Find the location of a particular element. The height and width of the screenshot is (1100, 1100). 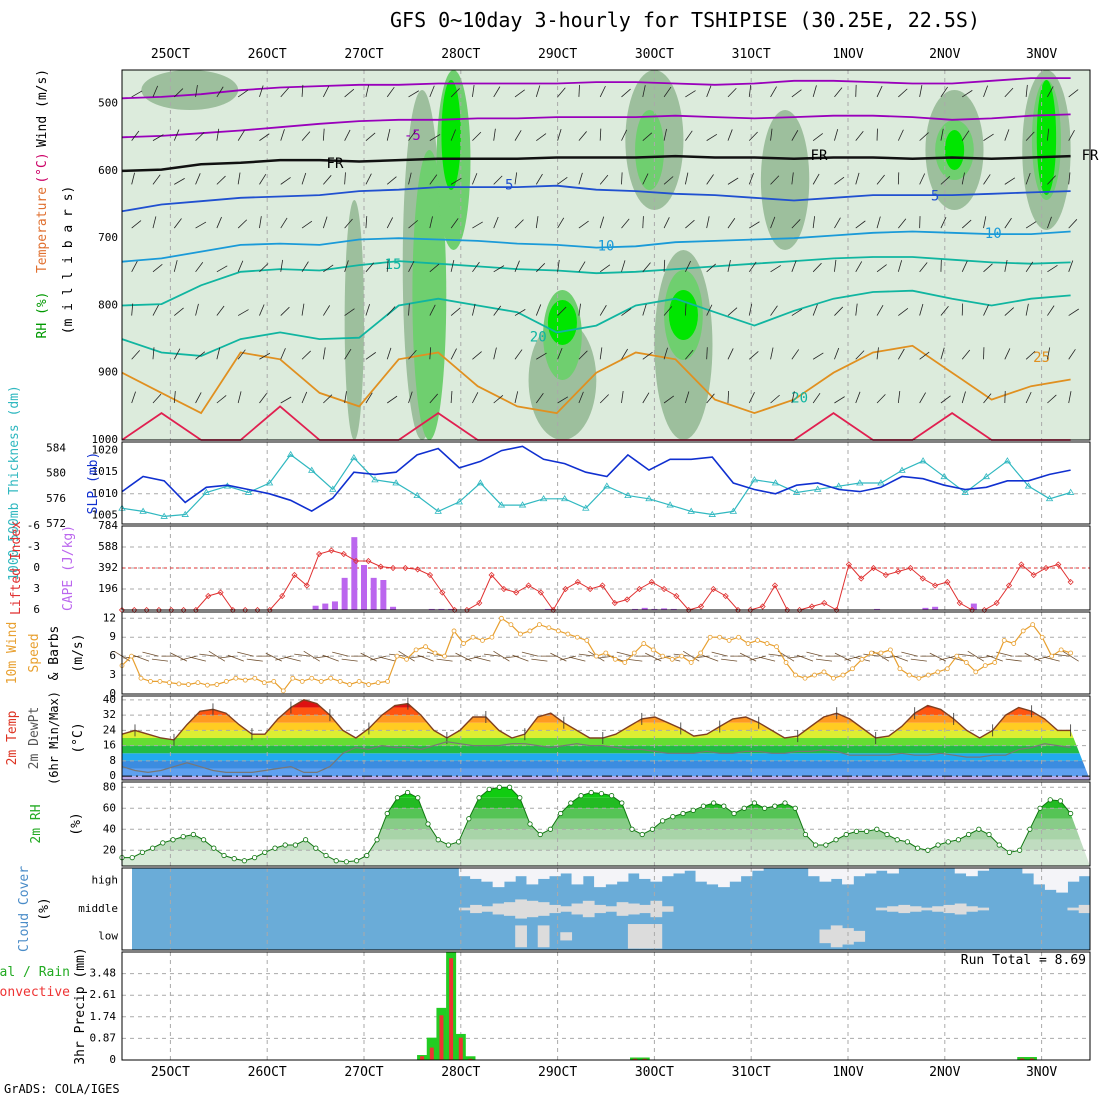

x-top-tick-label: 26OCT is located at coordinates (267, 54).